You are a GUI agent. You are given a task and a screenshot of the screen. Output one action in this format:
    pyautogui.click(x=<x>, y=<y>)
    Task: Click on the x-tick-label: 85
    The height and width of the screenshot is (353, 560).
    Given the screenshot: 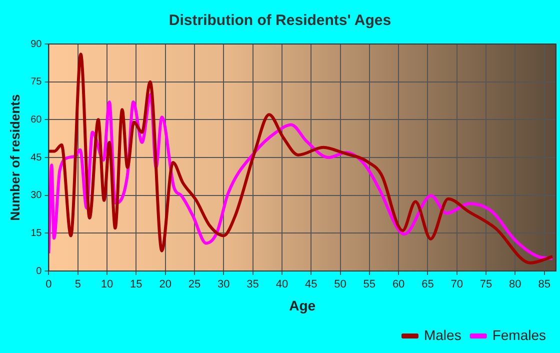 What is the action you would take?
    pyautogui.click(x=544, y=284)
    